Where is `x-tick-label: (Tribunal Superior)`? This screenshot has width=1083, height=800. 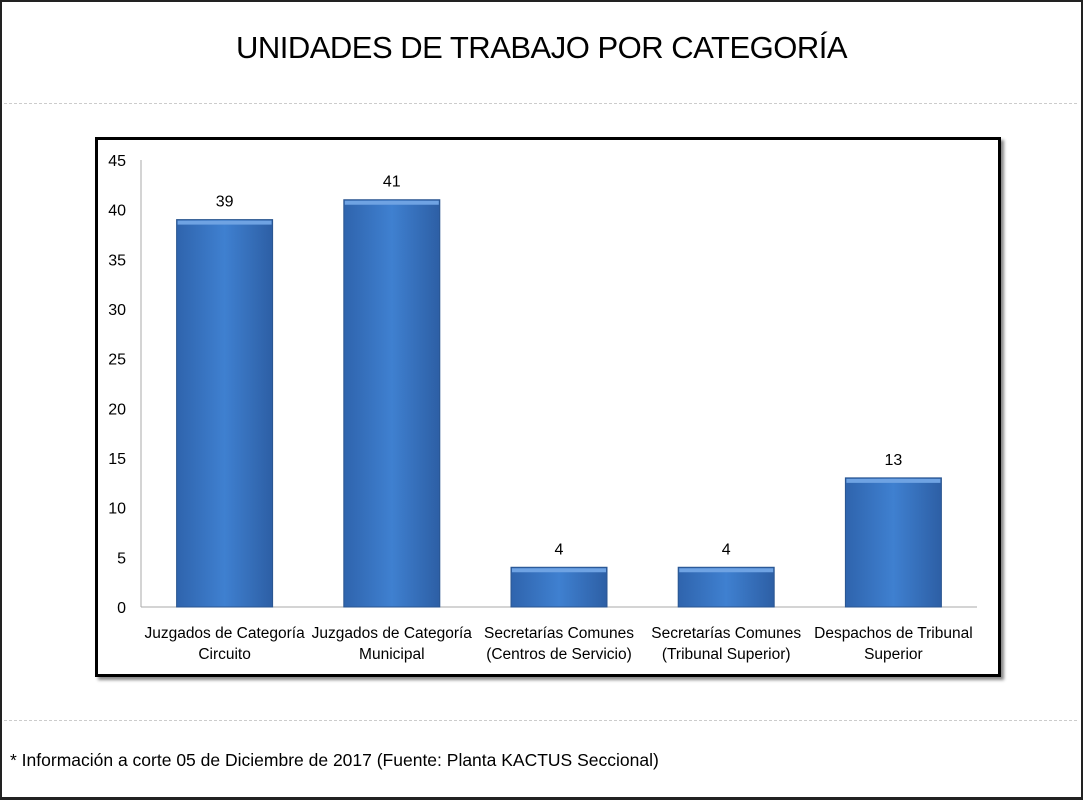 x-tick-label: (Tribunal Superior) is located at coordinates (726, 654).